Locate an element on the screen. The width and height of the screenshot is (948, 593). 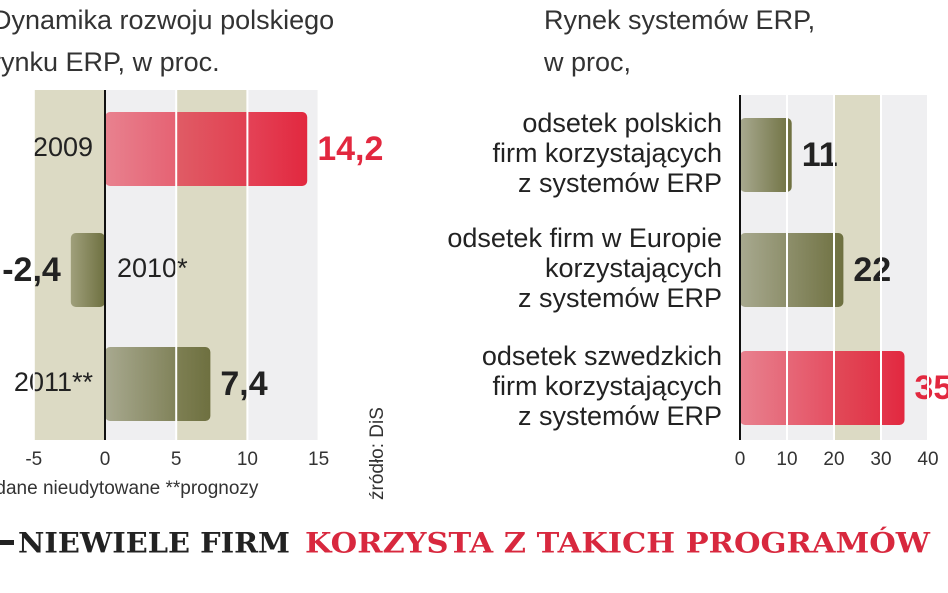
category-label: odsetek firm w Europie is located at coordinates (584, 238).